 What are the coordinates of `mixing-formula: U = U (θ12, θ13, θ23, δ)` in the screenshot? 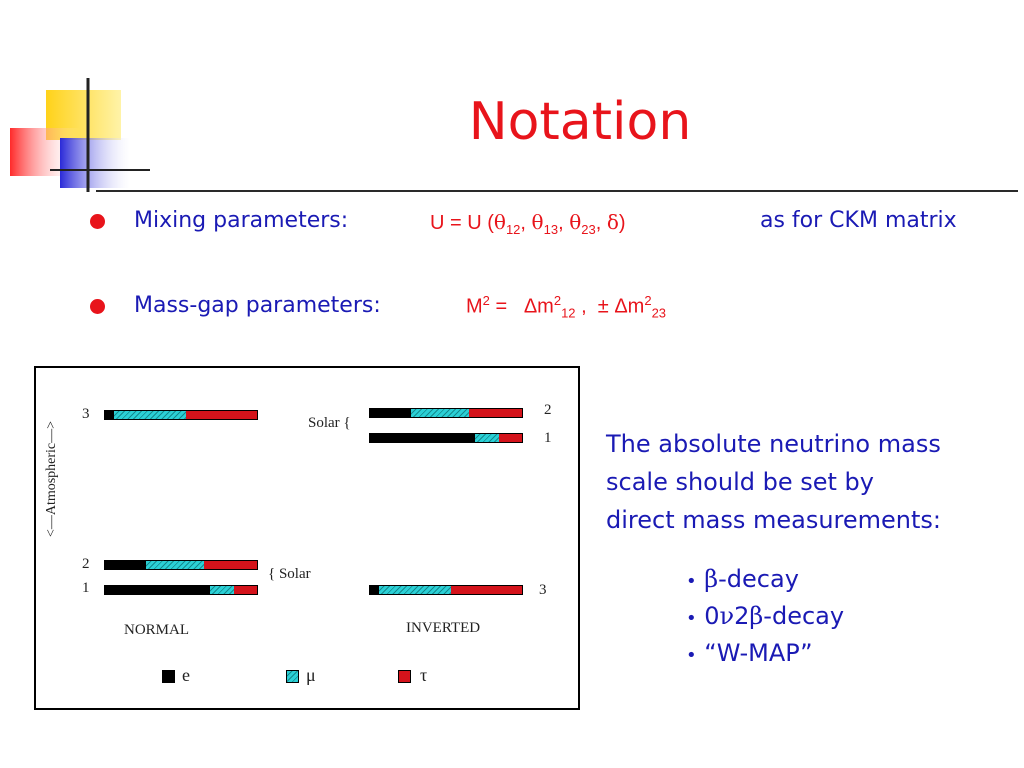 It's located at (528, 223).